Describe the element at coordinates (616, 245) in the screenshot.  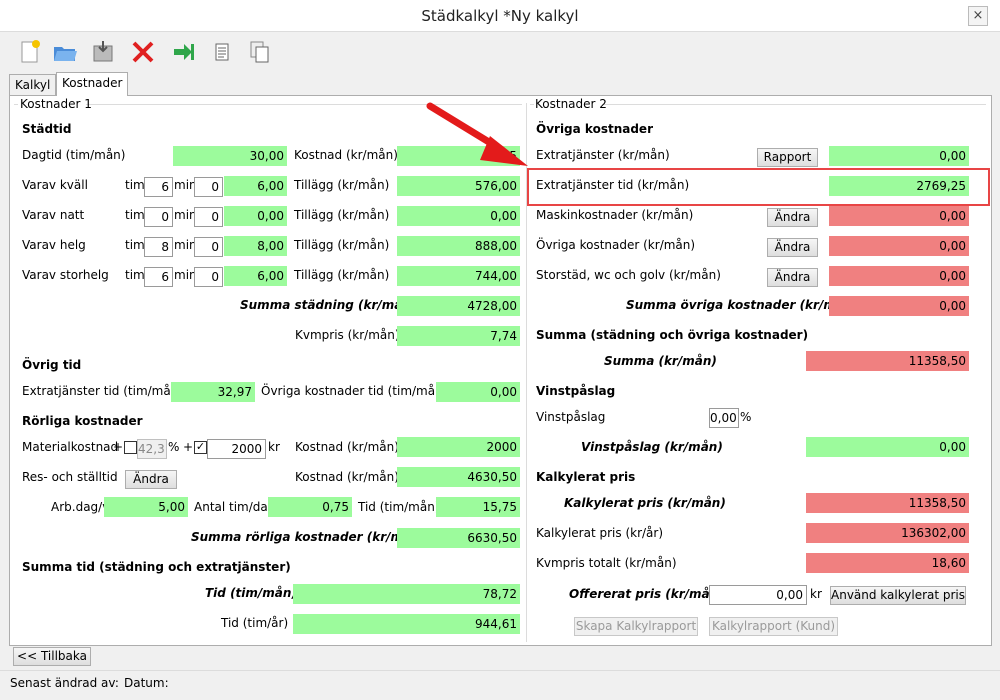
I see `ovriga-kostnader-label: Övriga kostnader (kr/mån)` at that location.